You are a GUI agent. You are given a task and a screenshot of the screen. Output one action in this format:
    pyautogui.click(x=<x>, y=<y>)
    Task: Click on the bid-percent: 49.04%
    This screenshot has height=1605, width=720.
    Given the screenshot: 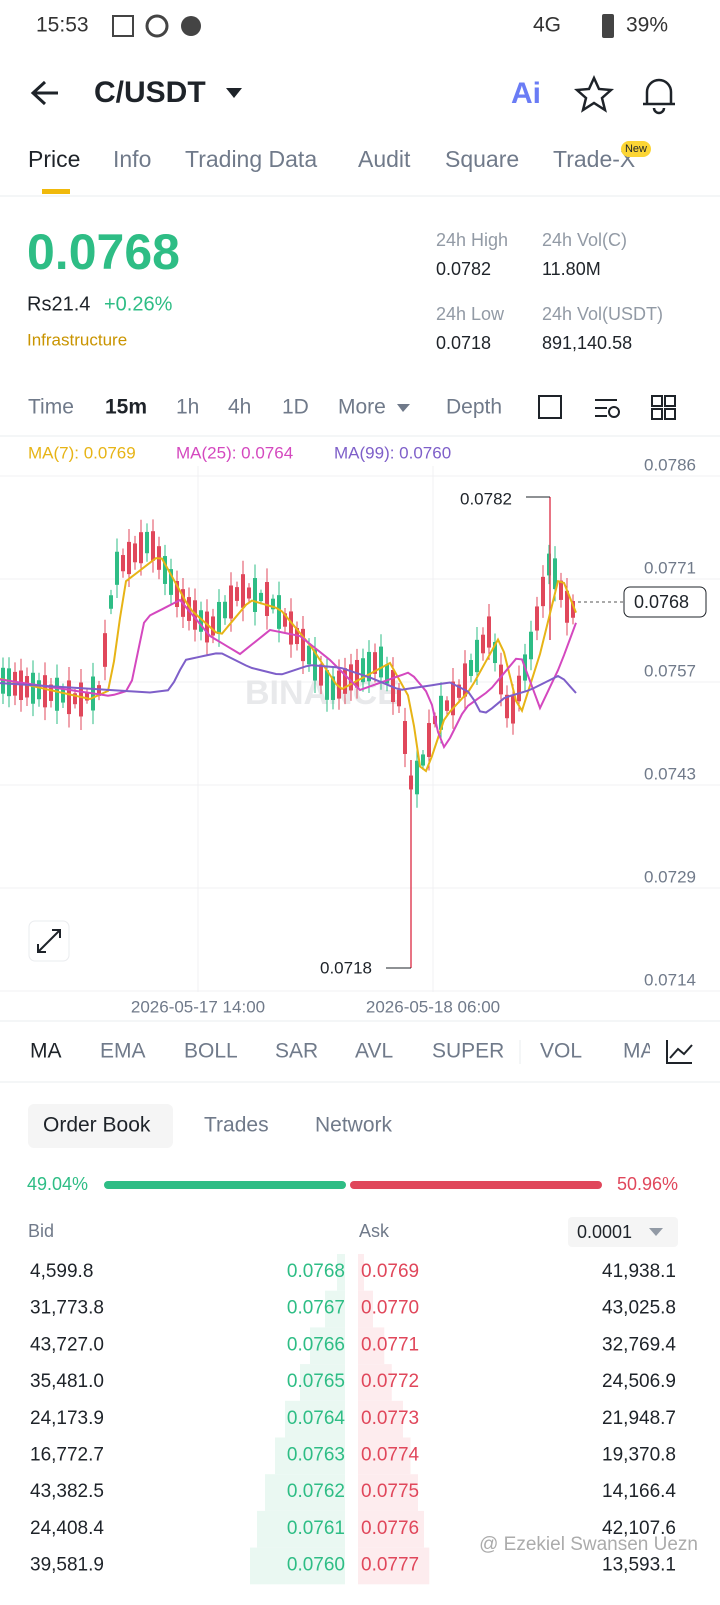 What is the action you would take?
    pyautogui.click(x=57, y=1184)
    